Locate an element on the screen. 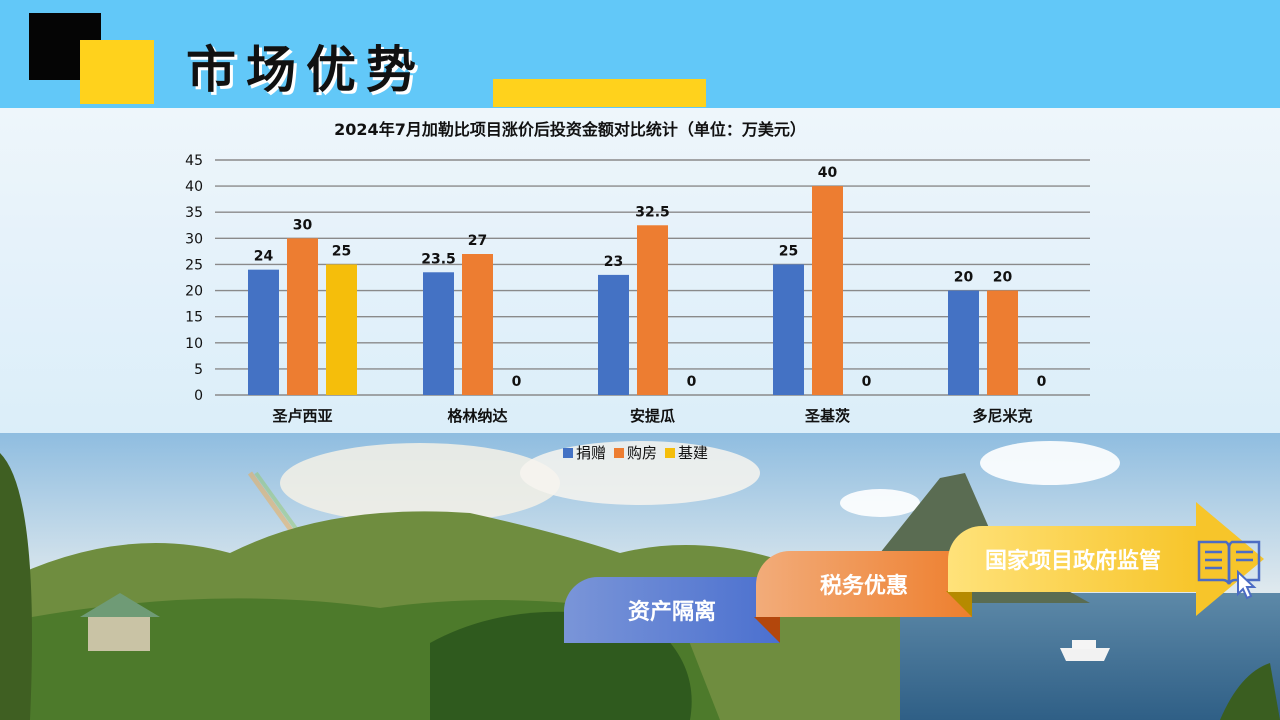  legend-label: 基建 is located at coordinates (693, 453).